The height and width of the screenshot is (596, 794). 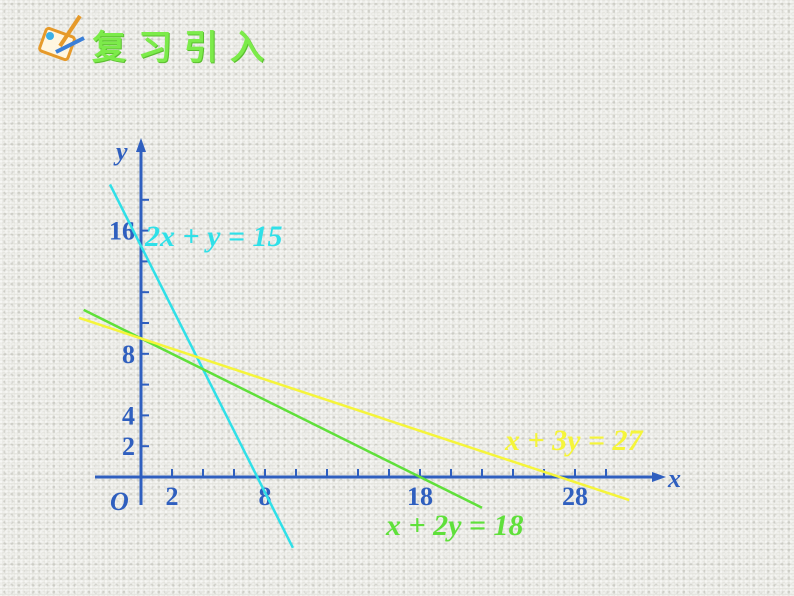 What do you see at coordinates (122, 231) in the screenshot?
I see `y-tick-label: 16` at bounding box center [122, 231].